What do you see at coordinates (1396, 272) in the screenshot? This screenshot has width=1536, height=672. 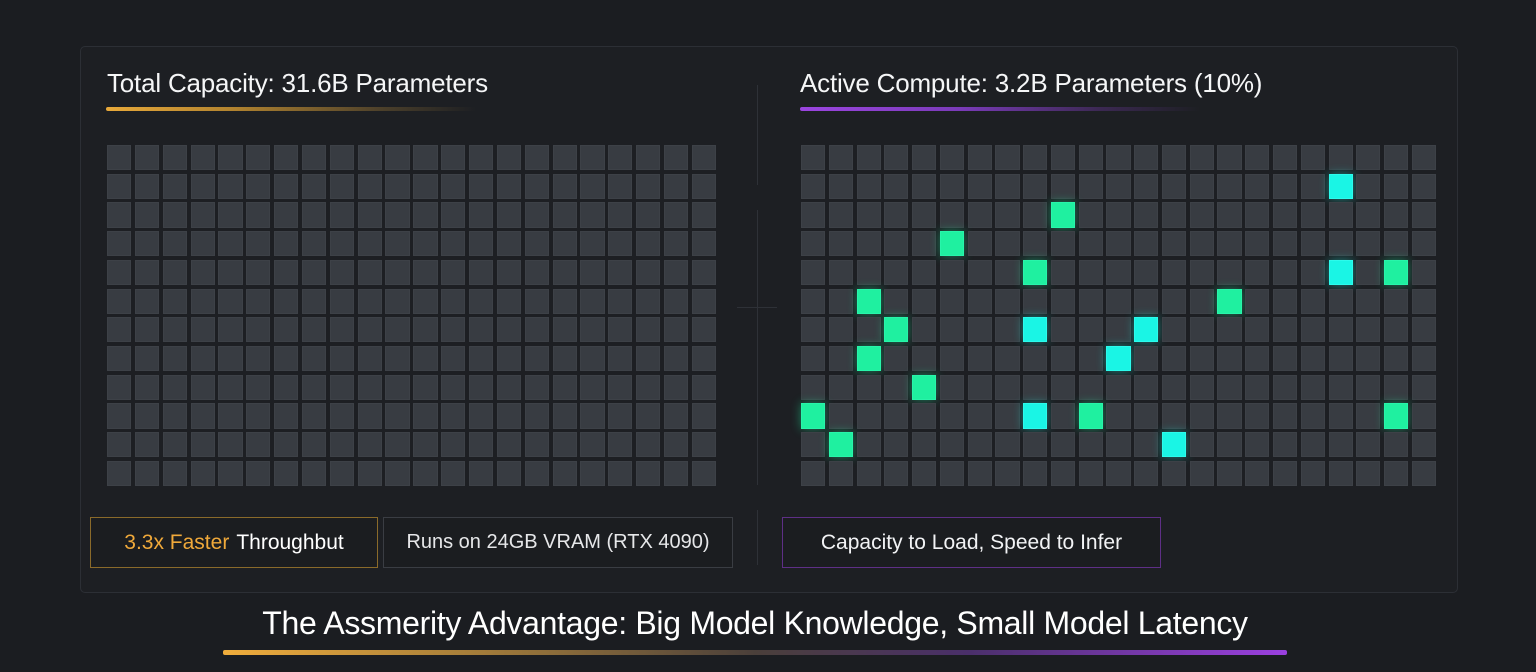 I see `active-parameter-cell` at bounding box center [1396, 272].